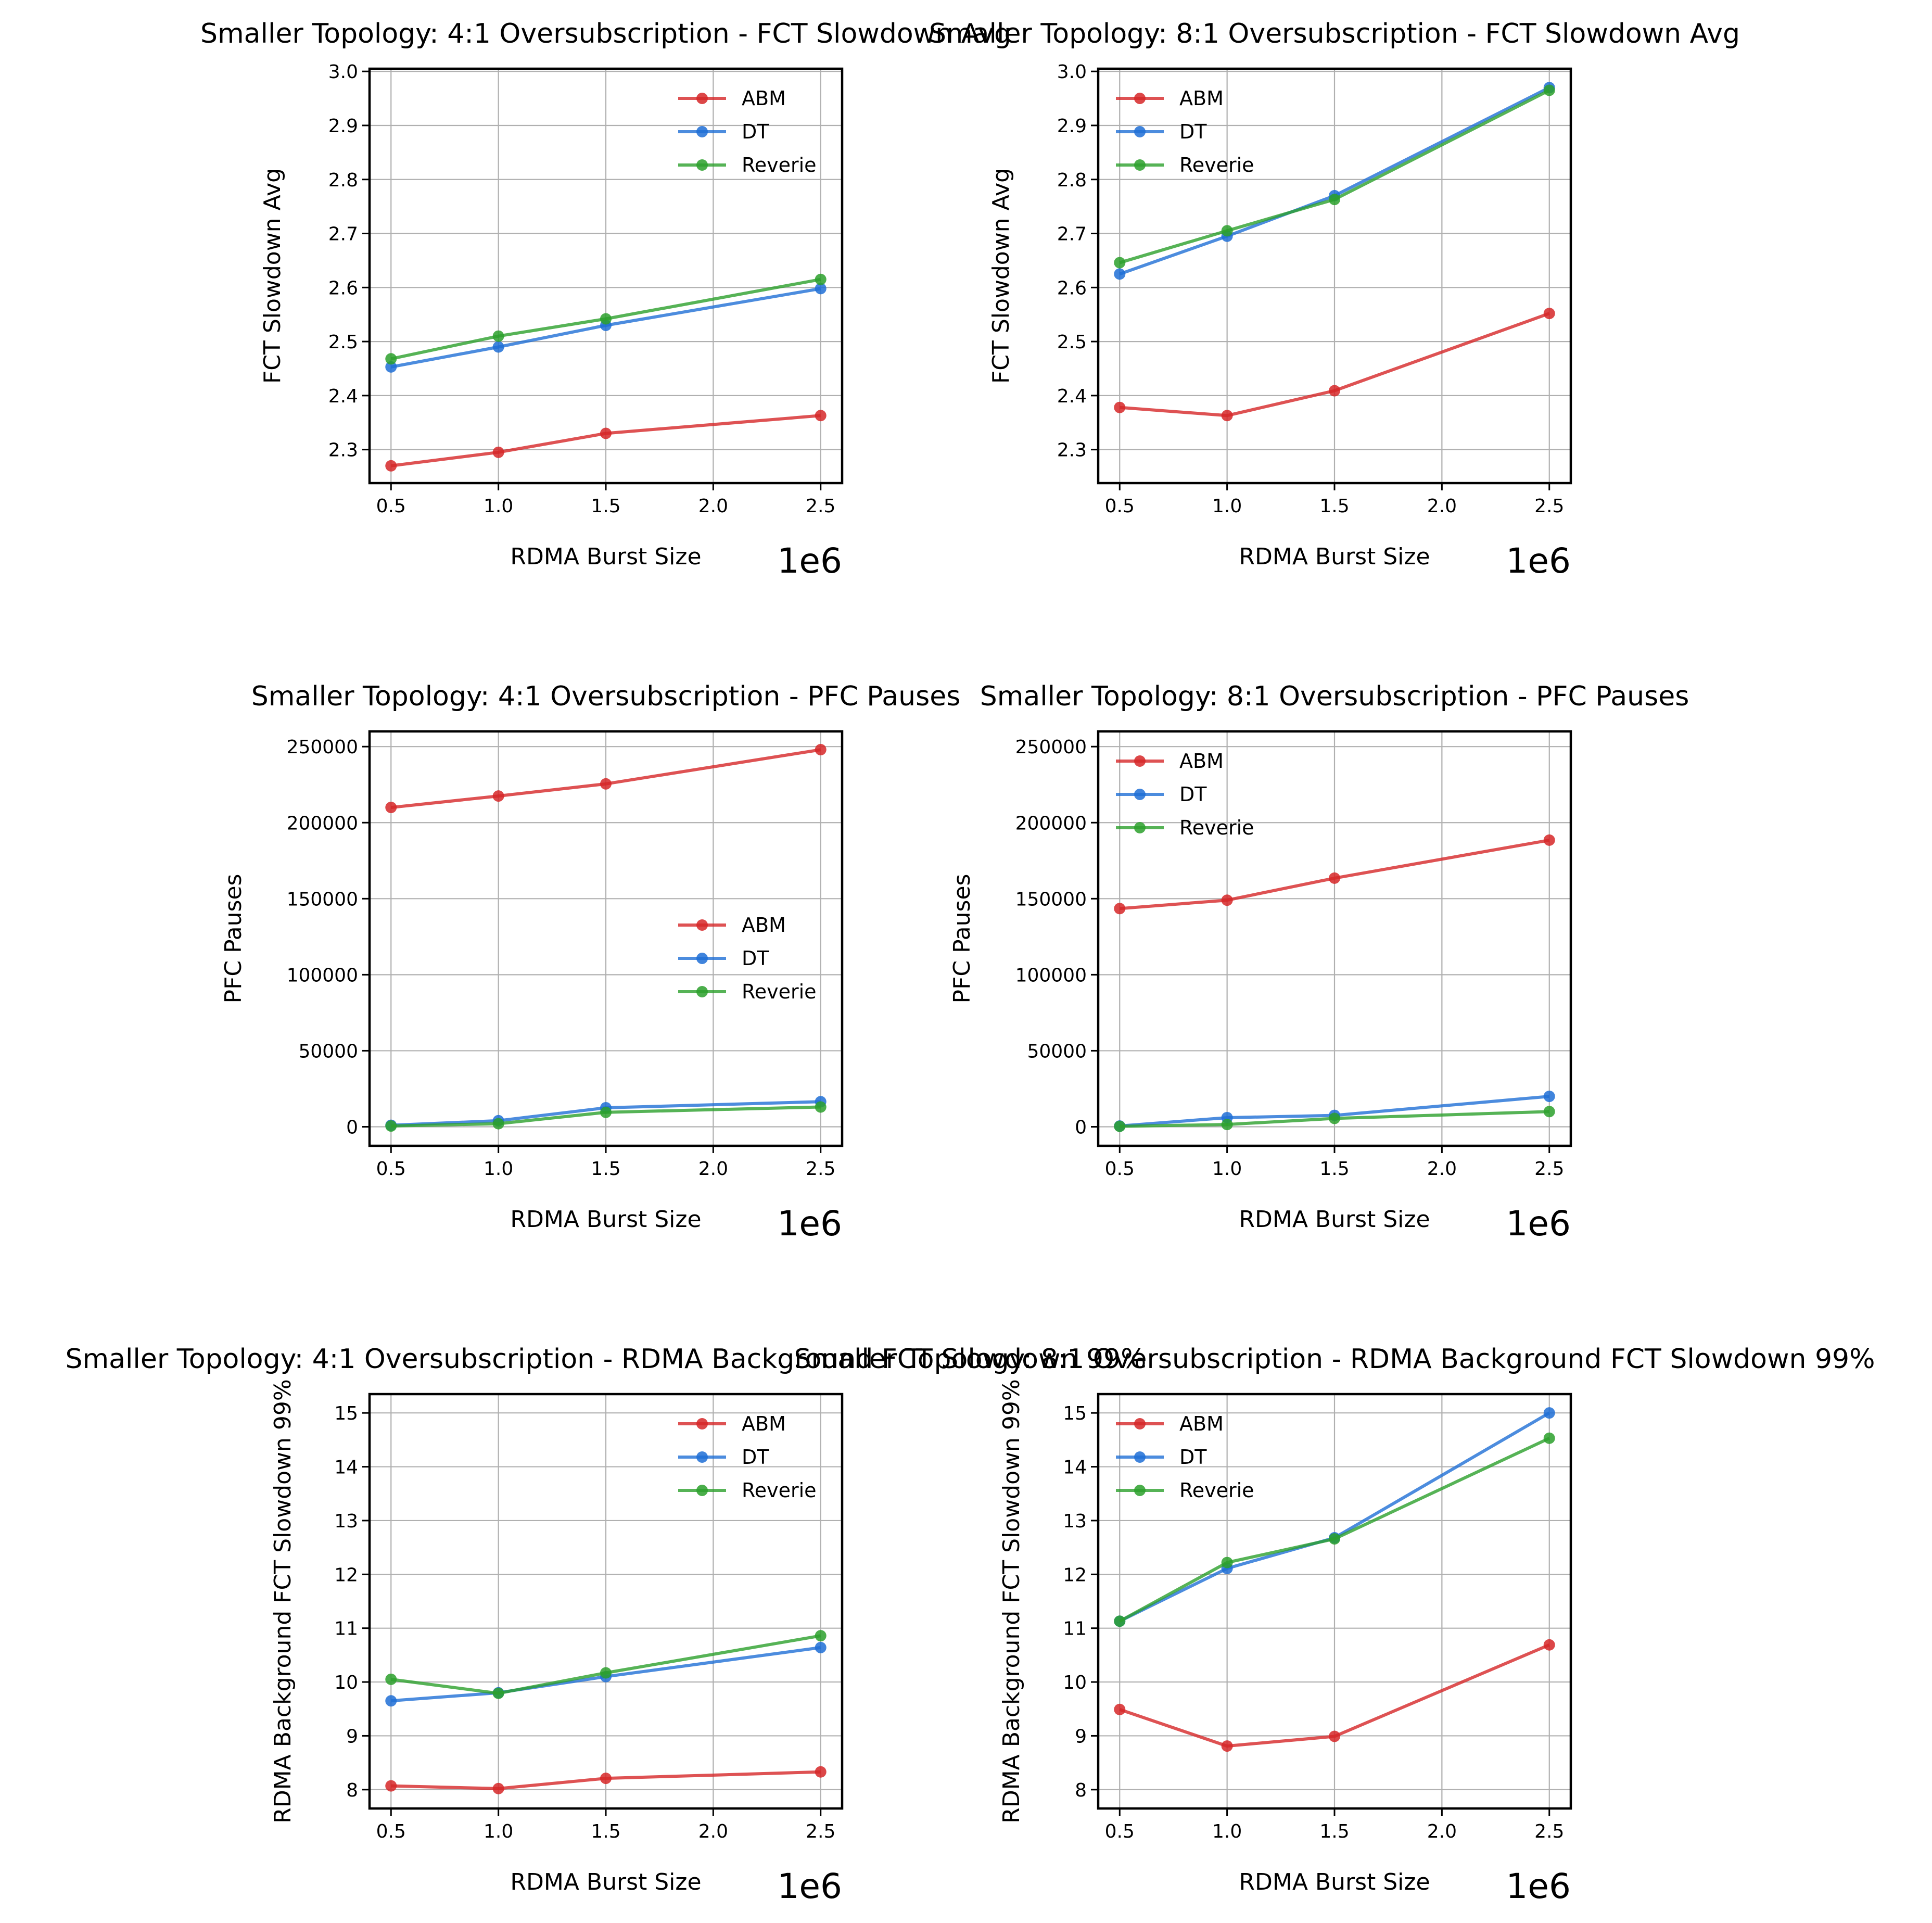 The image size is (1932, 1923). I want to click on series-line-dt, so click(1334, 1517).